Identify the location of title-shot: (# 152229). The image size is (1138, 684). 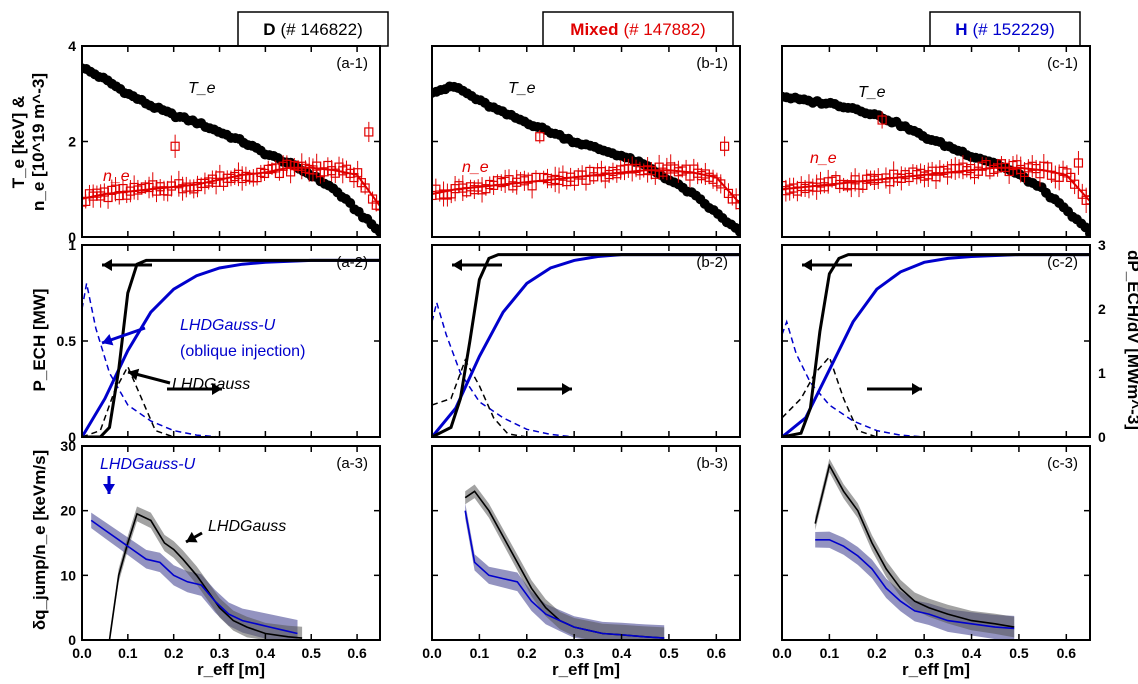
(1014, 29).